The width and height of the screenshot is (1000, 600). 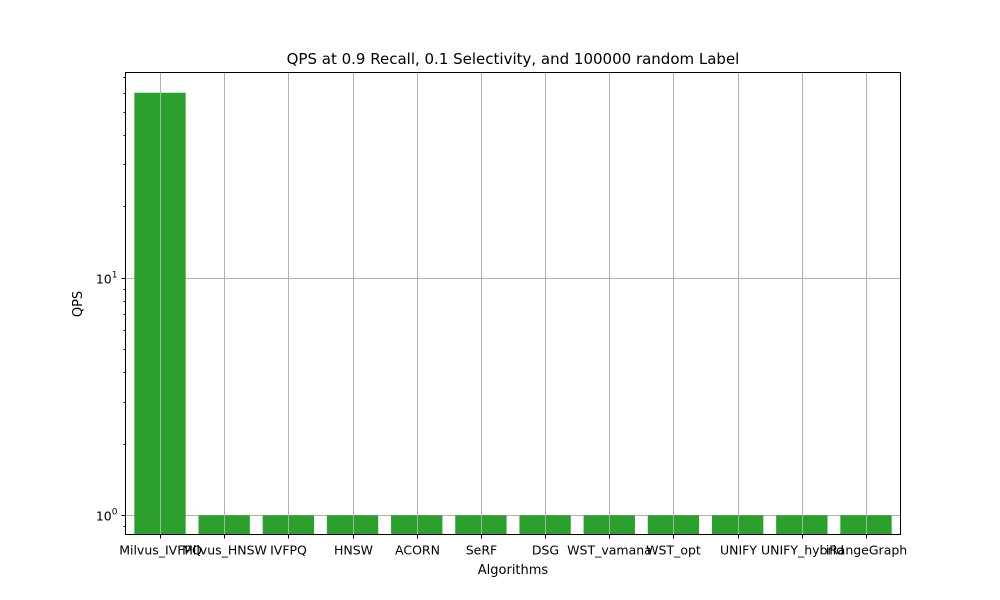 I want to click on x-tick-label: DSG, so click(x=545, y=550).